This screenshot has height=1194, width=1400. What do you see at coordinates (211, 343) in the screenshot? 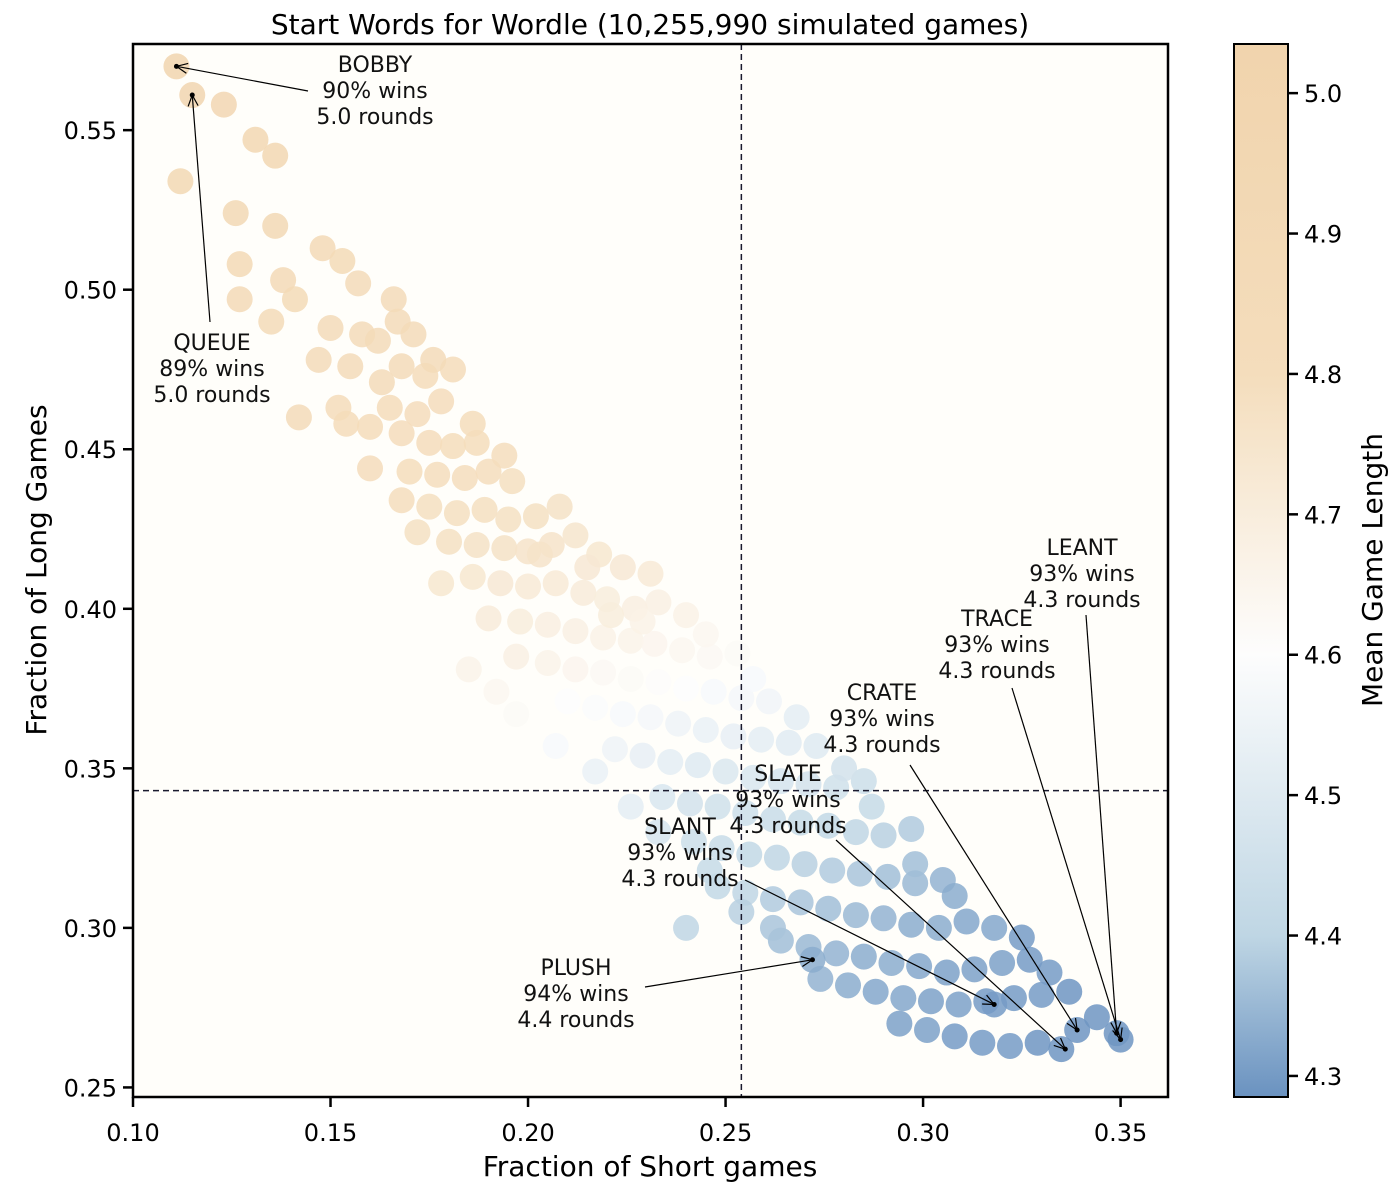
I see `annotation-word: QUEUE` at bounding box center [211, 343].